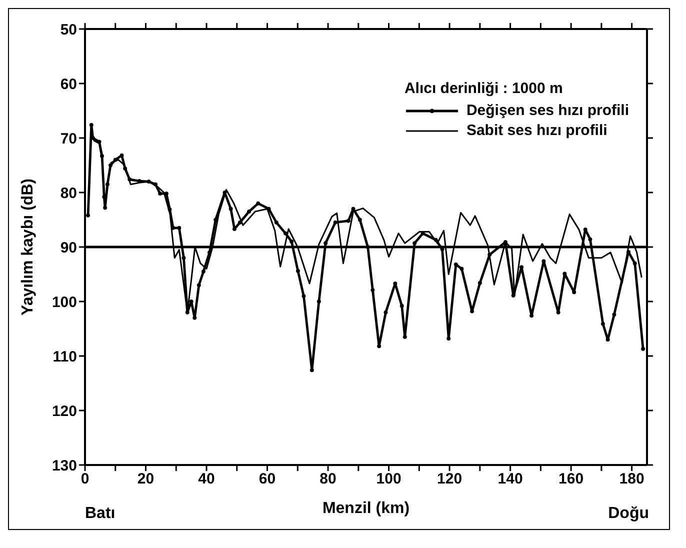 The width and height of the screenshot is (686, 548). Describe the element at coordinates (64, 411) in the screenshot. I see `y-tick-label: 120` at that location.